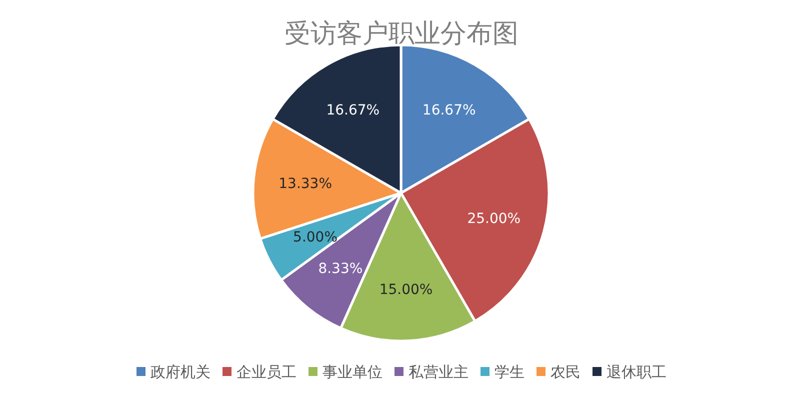 The height and width of the screenshot is (395, 803). Describe the element at coordinates (406, 290) in the screenshot. I see `data-label: 15.00%` at that location.